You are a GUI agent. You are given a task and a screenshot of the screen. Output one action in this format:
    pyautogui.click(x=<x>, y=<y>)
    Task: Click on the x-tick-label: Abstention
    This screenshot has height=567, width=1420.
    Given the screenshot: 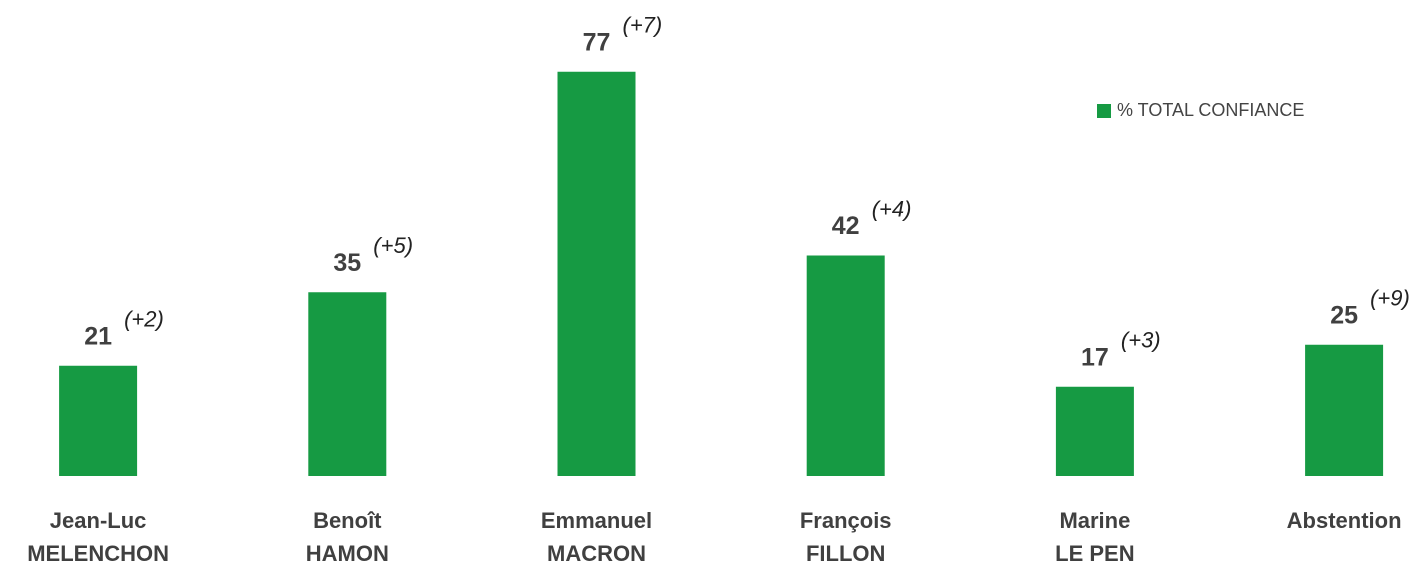 What is the action you would take?
    pyautogui.click(x=1344, y=520)
    